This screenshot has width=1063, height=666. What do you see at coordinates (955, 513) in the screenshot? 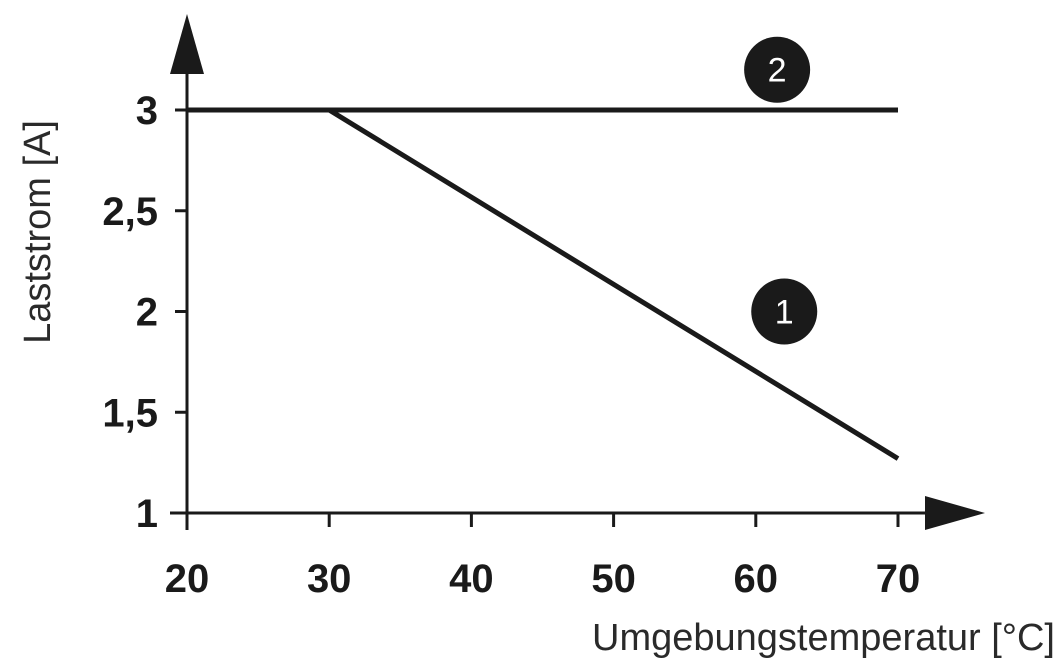
I see `x-axis-arrow` at bounding box center [955, 513].